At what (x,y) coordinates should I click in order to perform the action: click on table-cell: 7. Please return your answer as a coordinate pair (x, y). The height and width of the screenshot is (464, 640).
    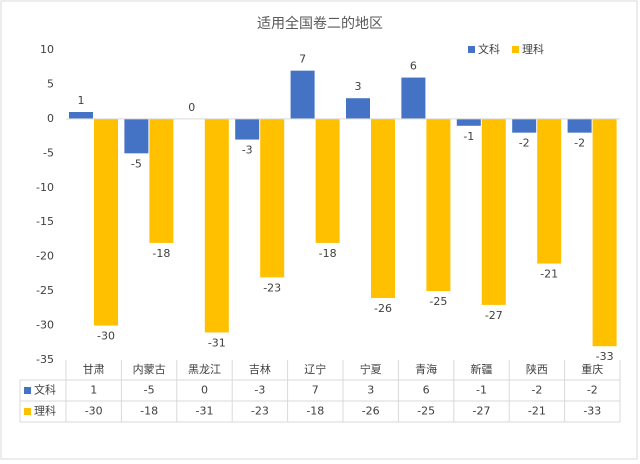
    Looking at the image, I should click on (315, 390).